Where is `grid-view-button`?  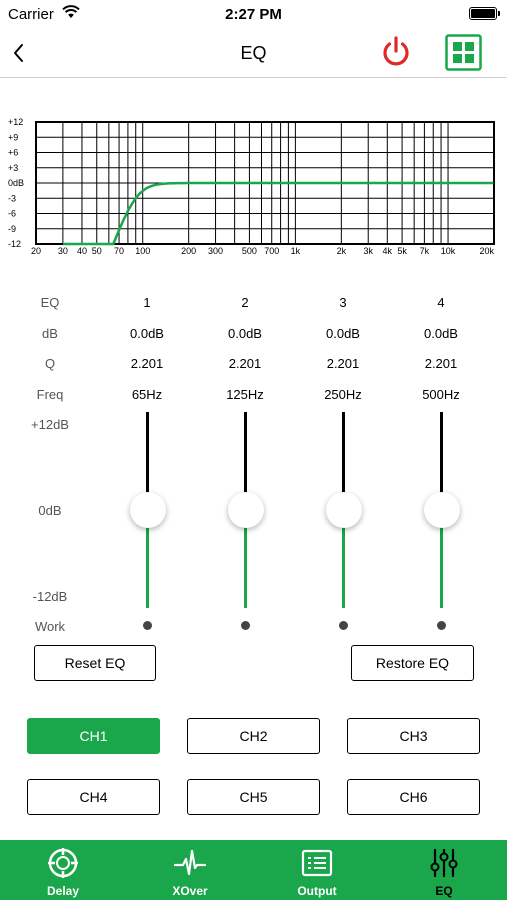 grid-view-button is located at coordinates (463, 52).